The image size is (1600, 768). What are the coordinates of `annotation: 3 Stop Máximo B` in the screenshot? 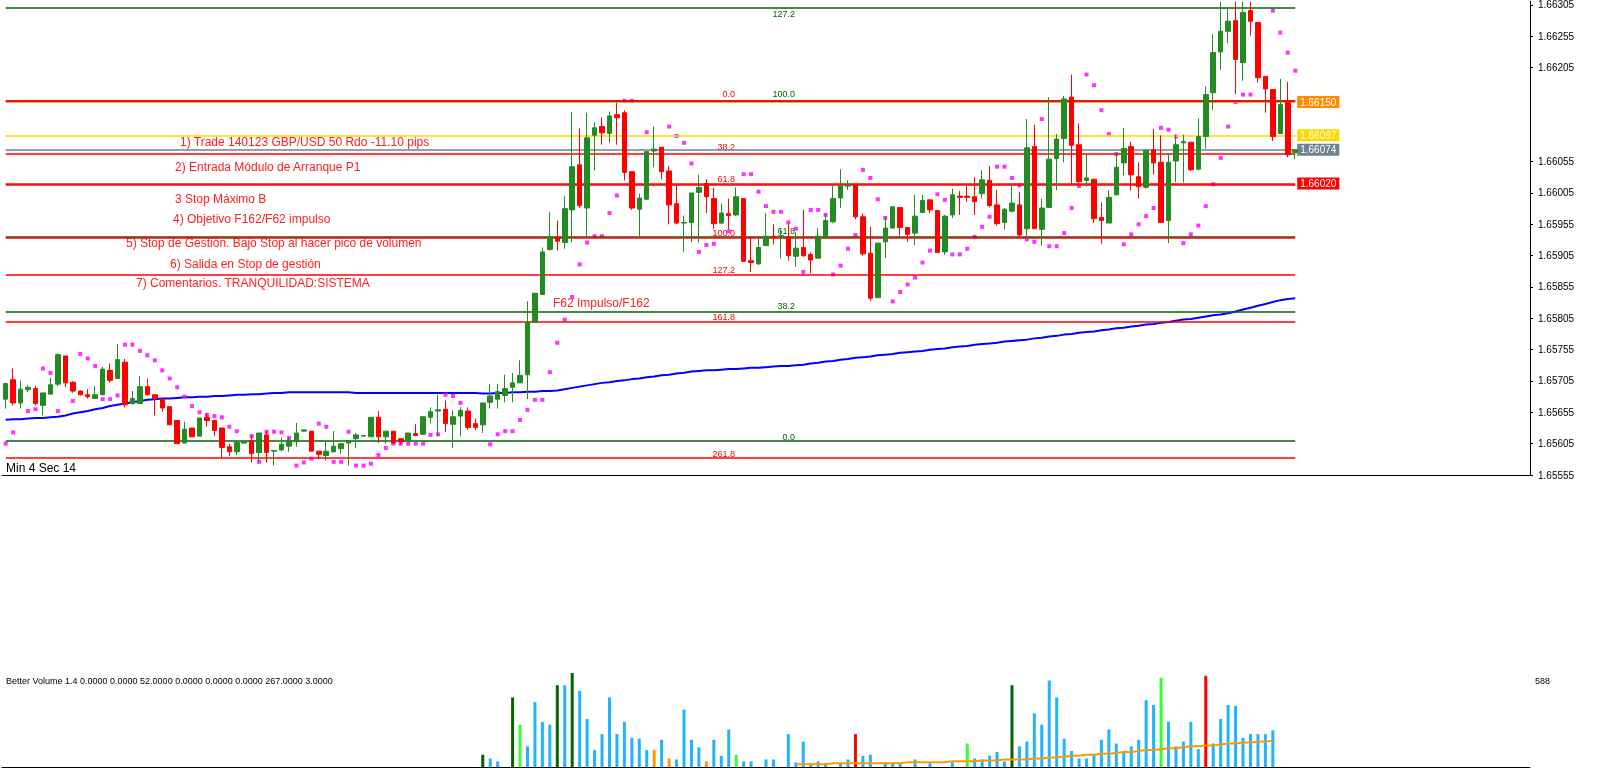 It's located at (221, 199).